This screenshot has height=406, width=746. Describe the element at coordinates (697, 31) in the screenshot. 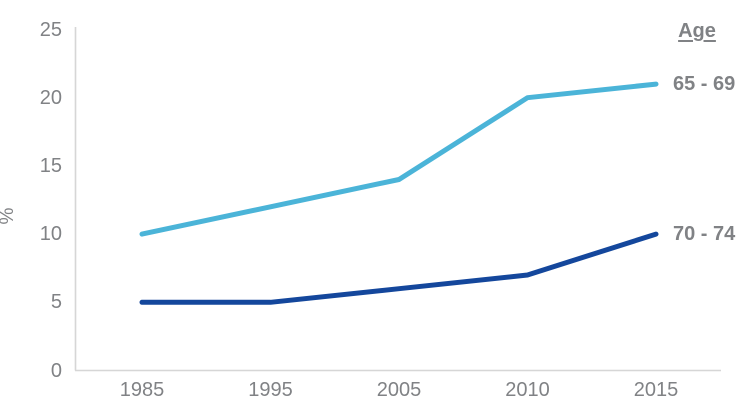

I see `legend-title: Age` at that location.